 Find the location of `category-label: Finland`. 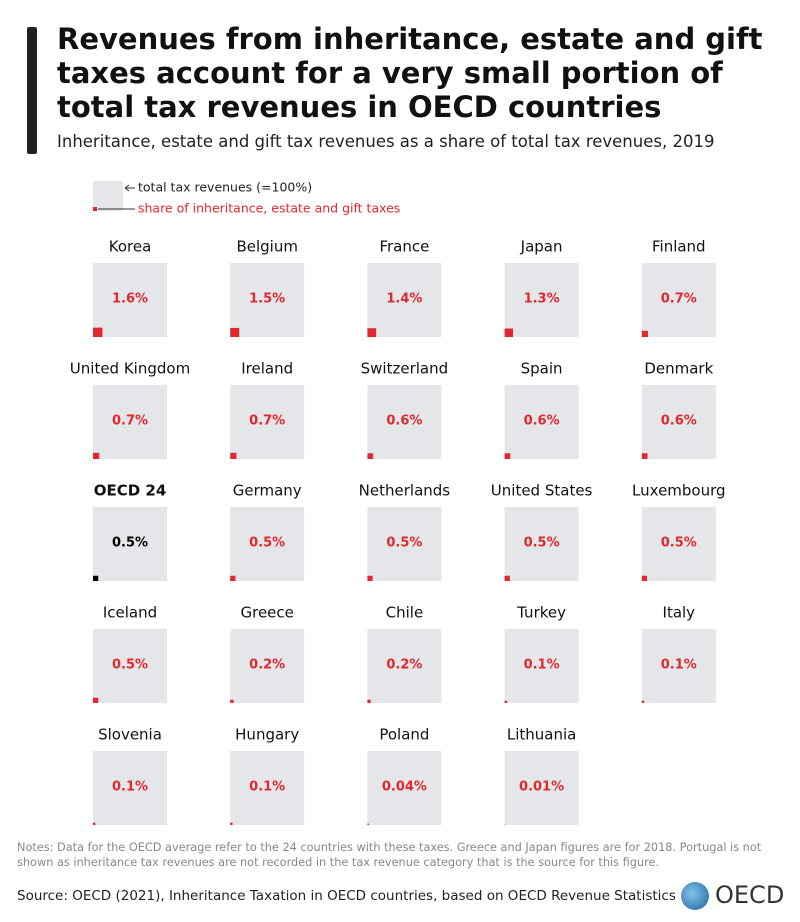

category-label: Finland is located at coordinates (679, 247).